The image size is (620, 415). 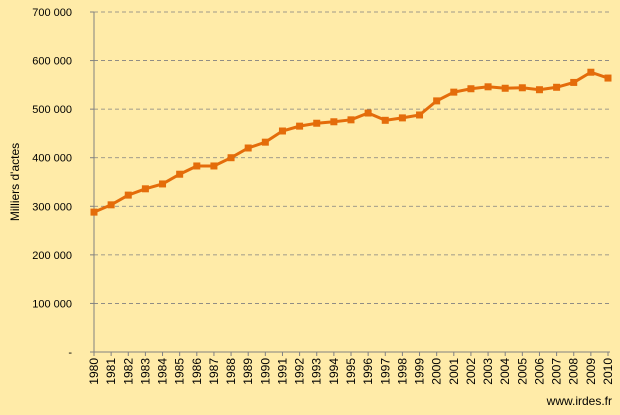 What do you see at coordinates (145, 371) in the screenshot?
I see `x-tick-label: 1983` at bounding box center [145, 371].